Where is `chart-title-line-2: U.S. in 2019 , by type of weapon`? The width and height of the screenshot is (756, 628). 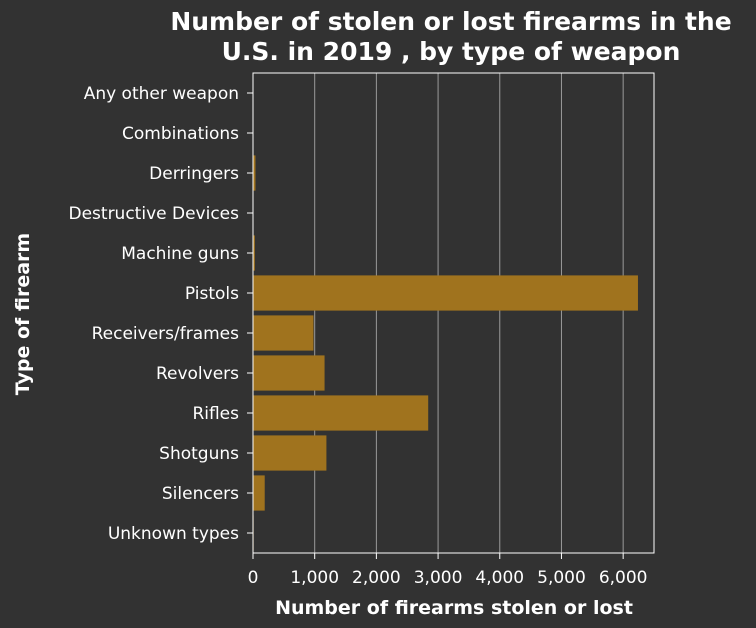 chart-title-line-2: U.S. in 2019 , by type of weapon is located at coordinates (451, 51).